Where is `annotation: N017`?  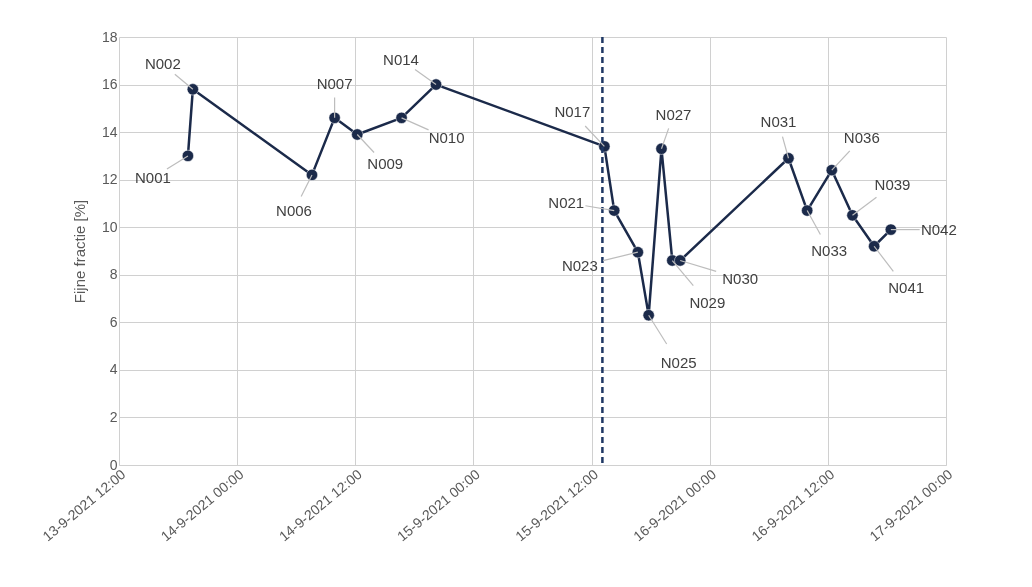 annotation: N017 is located at coordinates (572, 112).